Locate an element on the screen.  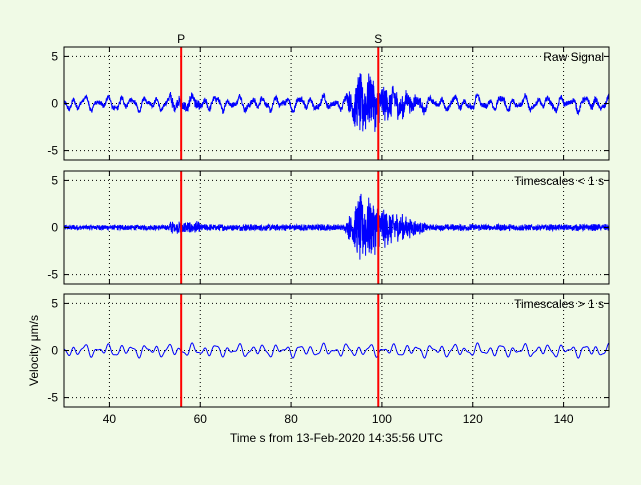
x-tick-label: 140 is located at coordinates (564, 419).